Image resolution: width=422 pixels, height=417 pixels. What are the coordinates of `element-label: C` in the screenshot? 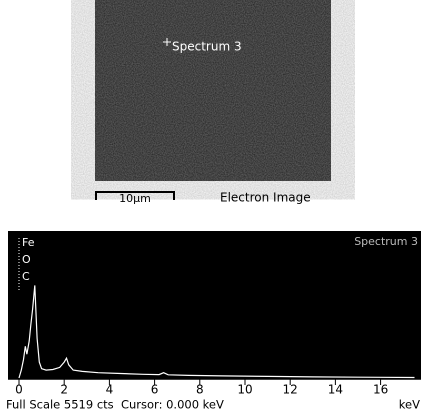 It's located at (26, 276).